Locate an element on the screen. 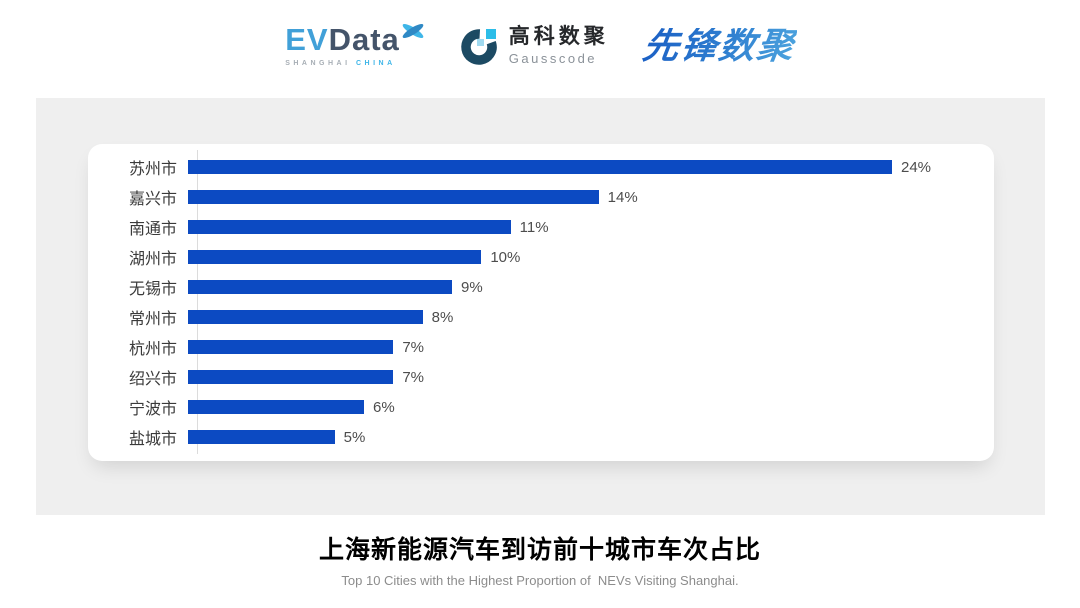 This screenshot has width=1080, height=608. evdata-wordmark: EV Data is located at coordinates (342, 39).